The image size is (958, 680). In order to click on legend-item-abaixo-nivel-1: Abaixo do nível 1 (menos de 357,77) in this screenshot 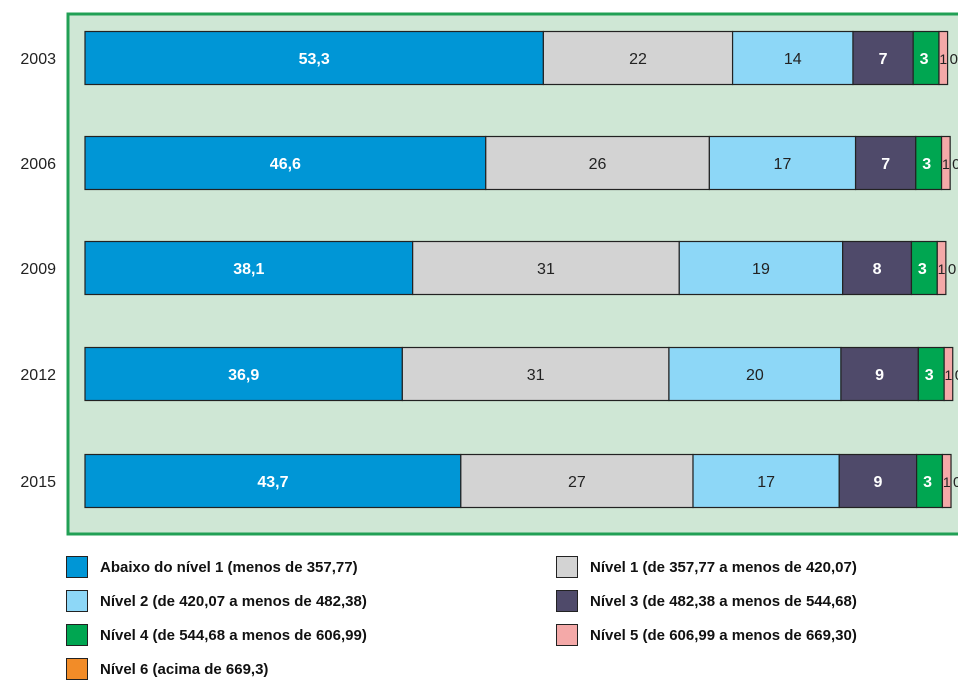, I will do `click(212, 567)`.